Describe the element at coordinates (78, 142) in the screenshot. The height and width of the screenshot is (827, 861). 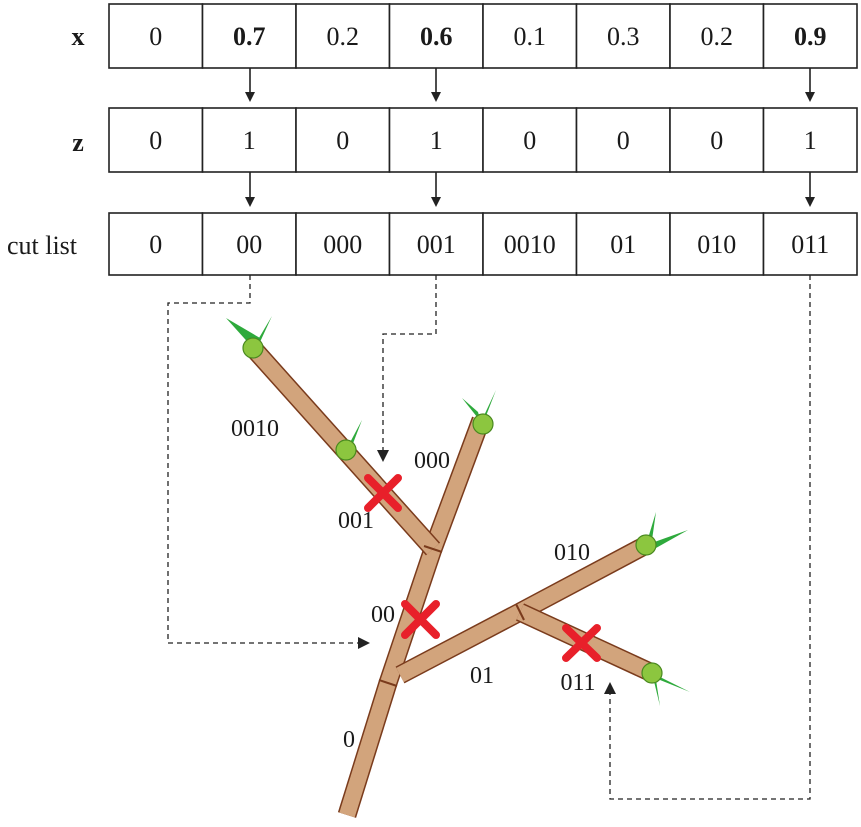
I see `row-label-z: z` at that location.